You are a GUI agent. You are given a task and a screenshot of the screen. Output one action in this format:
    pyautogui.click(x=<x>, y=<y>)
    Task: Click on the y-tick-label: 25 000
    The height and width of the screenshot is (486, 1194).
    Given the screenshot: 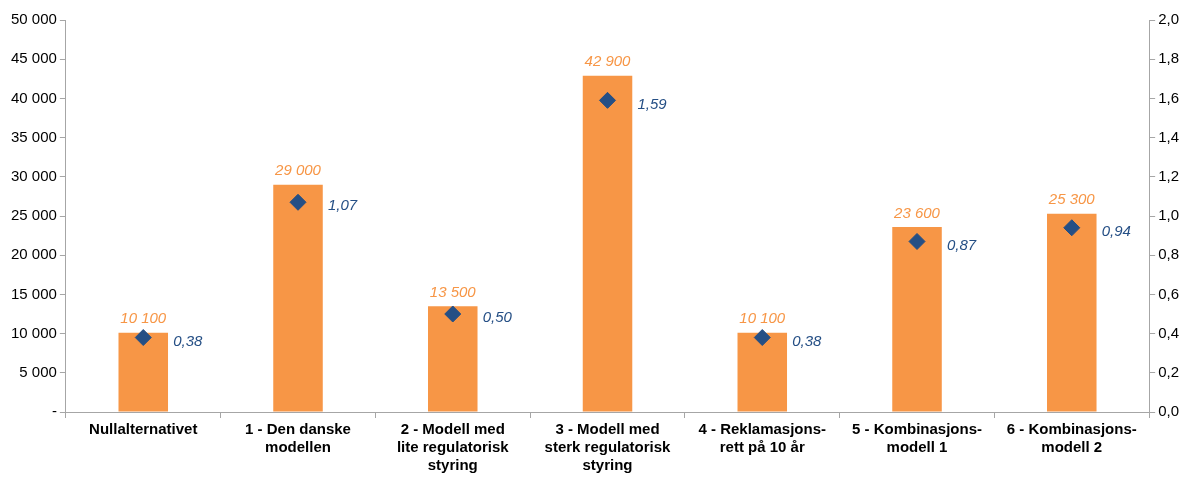 What is the action you would take?
    pyautogui.click(x=33, y=215)
    